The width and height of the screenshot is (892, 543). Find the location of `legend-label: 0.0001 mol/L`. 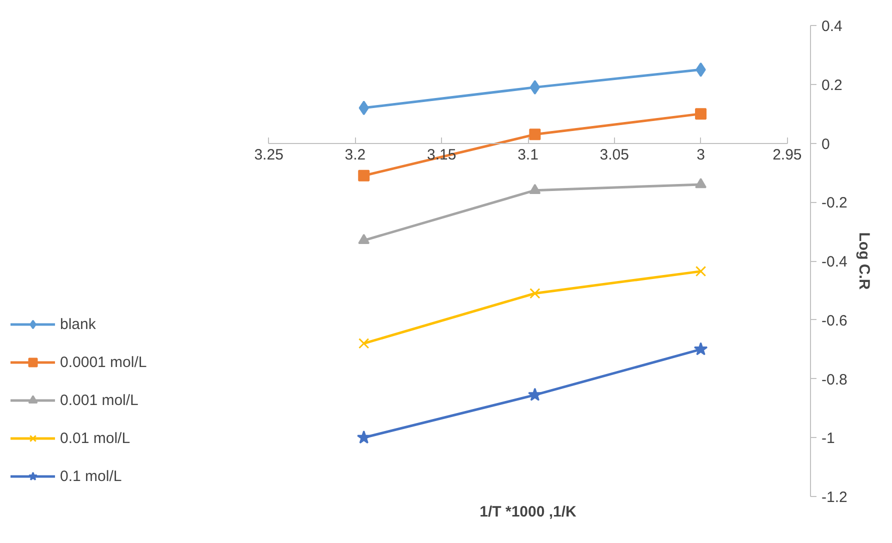

legend-label: 0.0001 mol/L is located at coordinates (103, 362).